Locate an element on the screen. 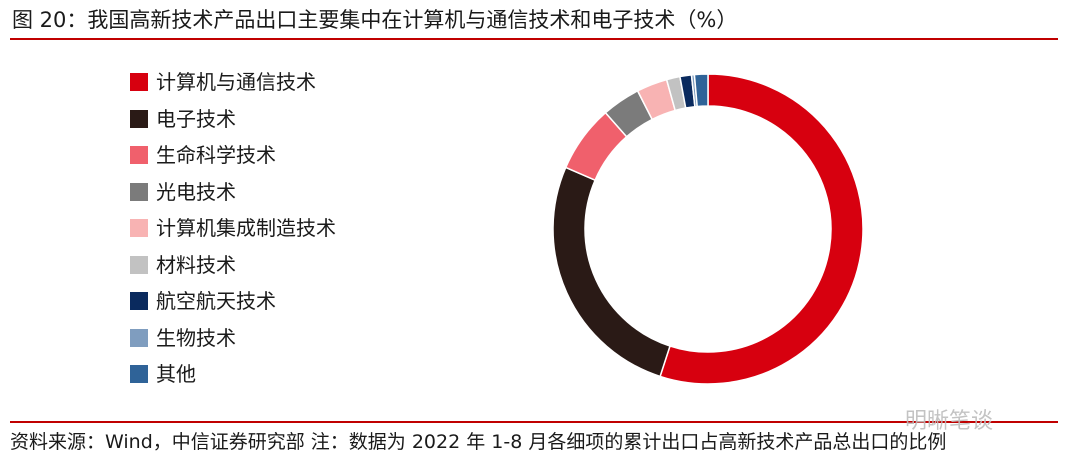  legend-label: 计算机集成制造技术 is located at coordinates (246, 228).